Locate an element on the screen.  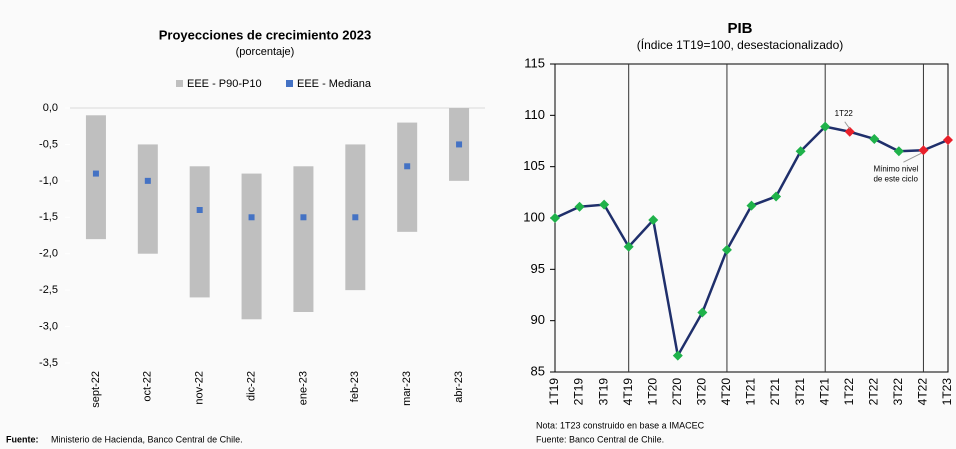
x-tick-label: abr-23 is located at coordinates (459, 387).